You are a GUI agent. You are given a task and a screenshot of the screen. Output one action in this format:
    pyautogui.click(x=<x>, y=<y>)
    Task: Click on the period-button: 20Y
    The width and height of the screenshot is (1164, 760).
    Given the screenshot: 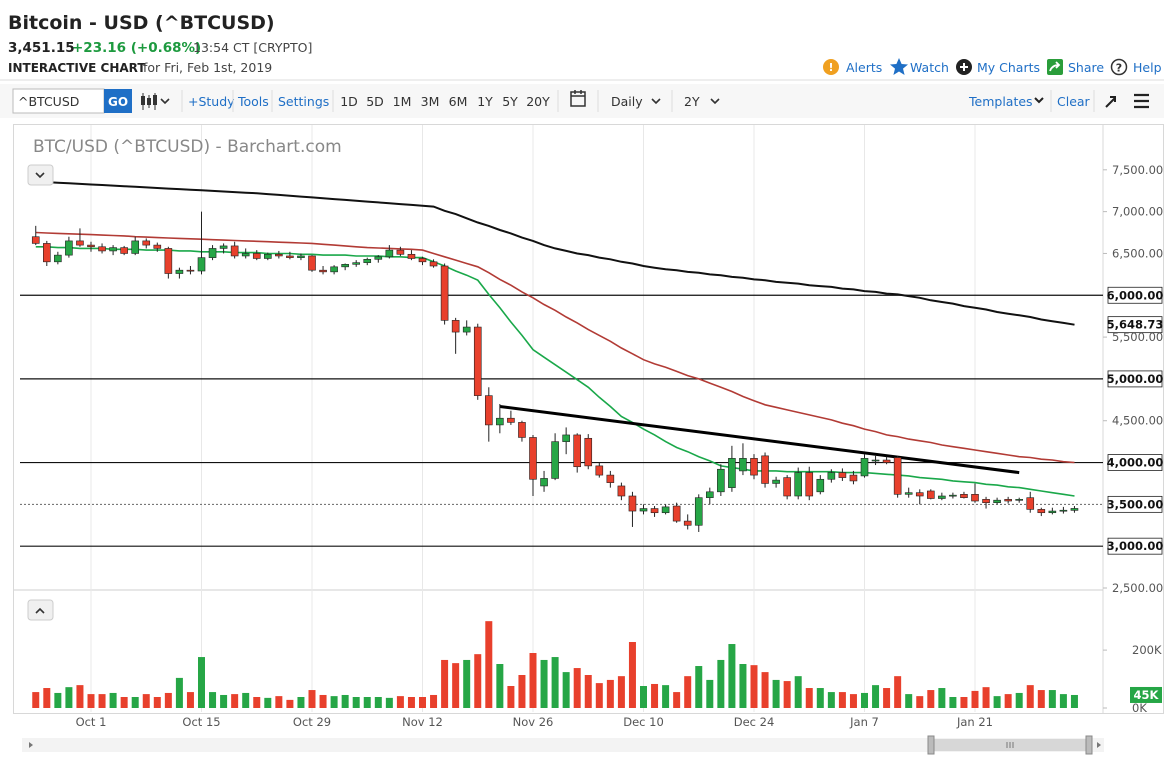 What is the action you would take?
    pyautogui.click(x=538, y=101)
    